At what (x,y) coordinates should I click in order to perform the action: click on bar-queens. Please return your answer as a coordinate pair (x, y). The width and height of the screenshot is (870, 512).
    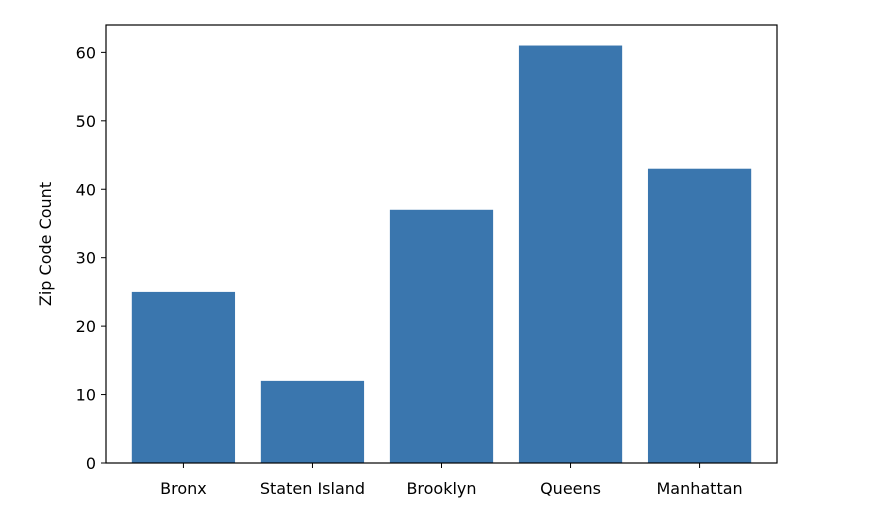
    Looking at the image, I should click on (570, 254).